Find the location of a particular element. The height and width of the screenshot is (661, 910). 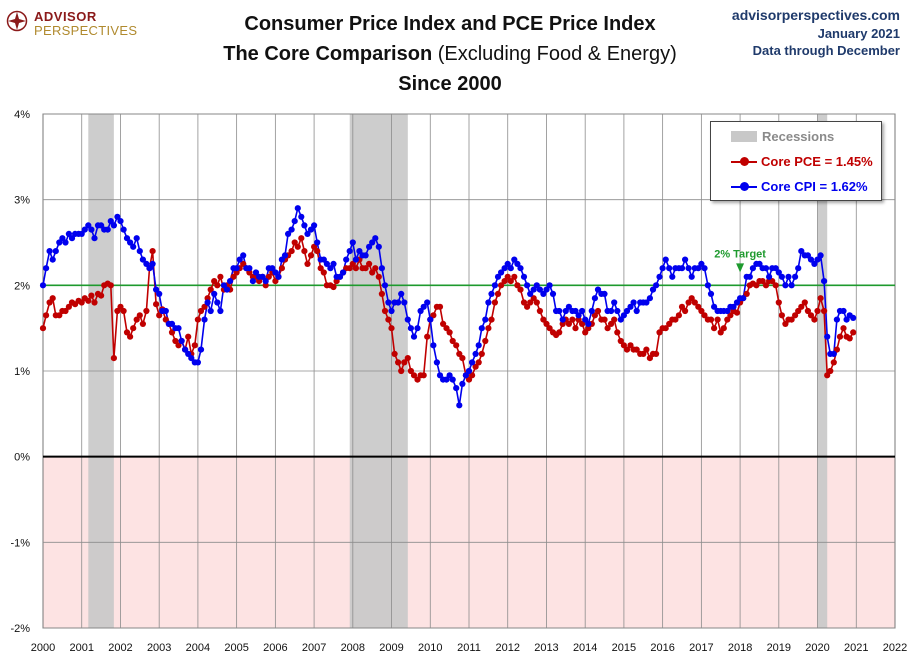

y-tick-label-2: 0% is located at coordinates (22, 458).